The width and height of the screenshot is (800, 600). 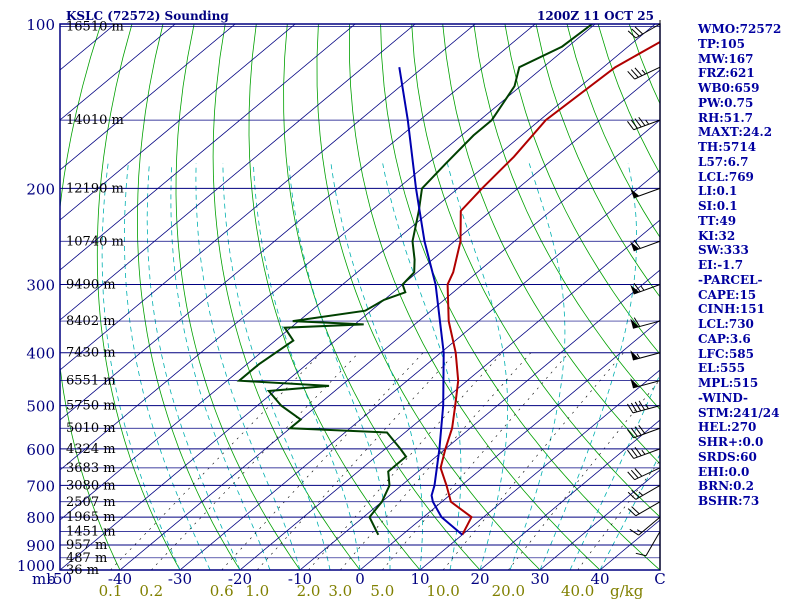 What do you see at coordinates (91, 285) in the screenshot?
I see `height-label: 9490 m` at bounding box center [91, 285].